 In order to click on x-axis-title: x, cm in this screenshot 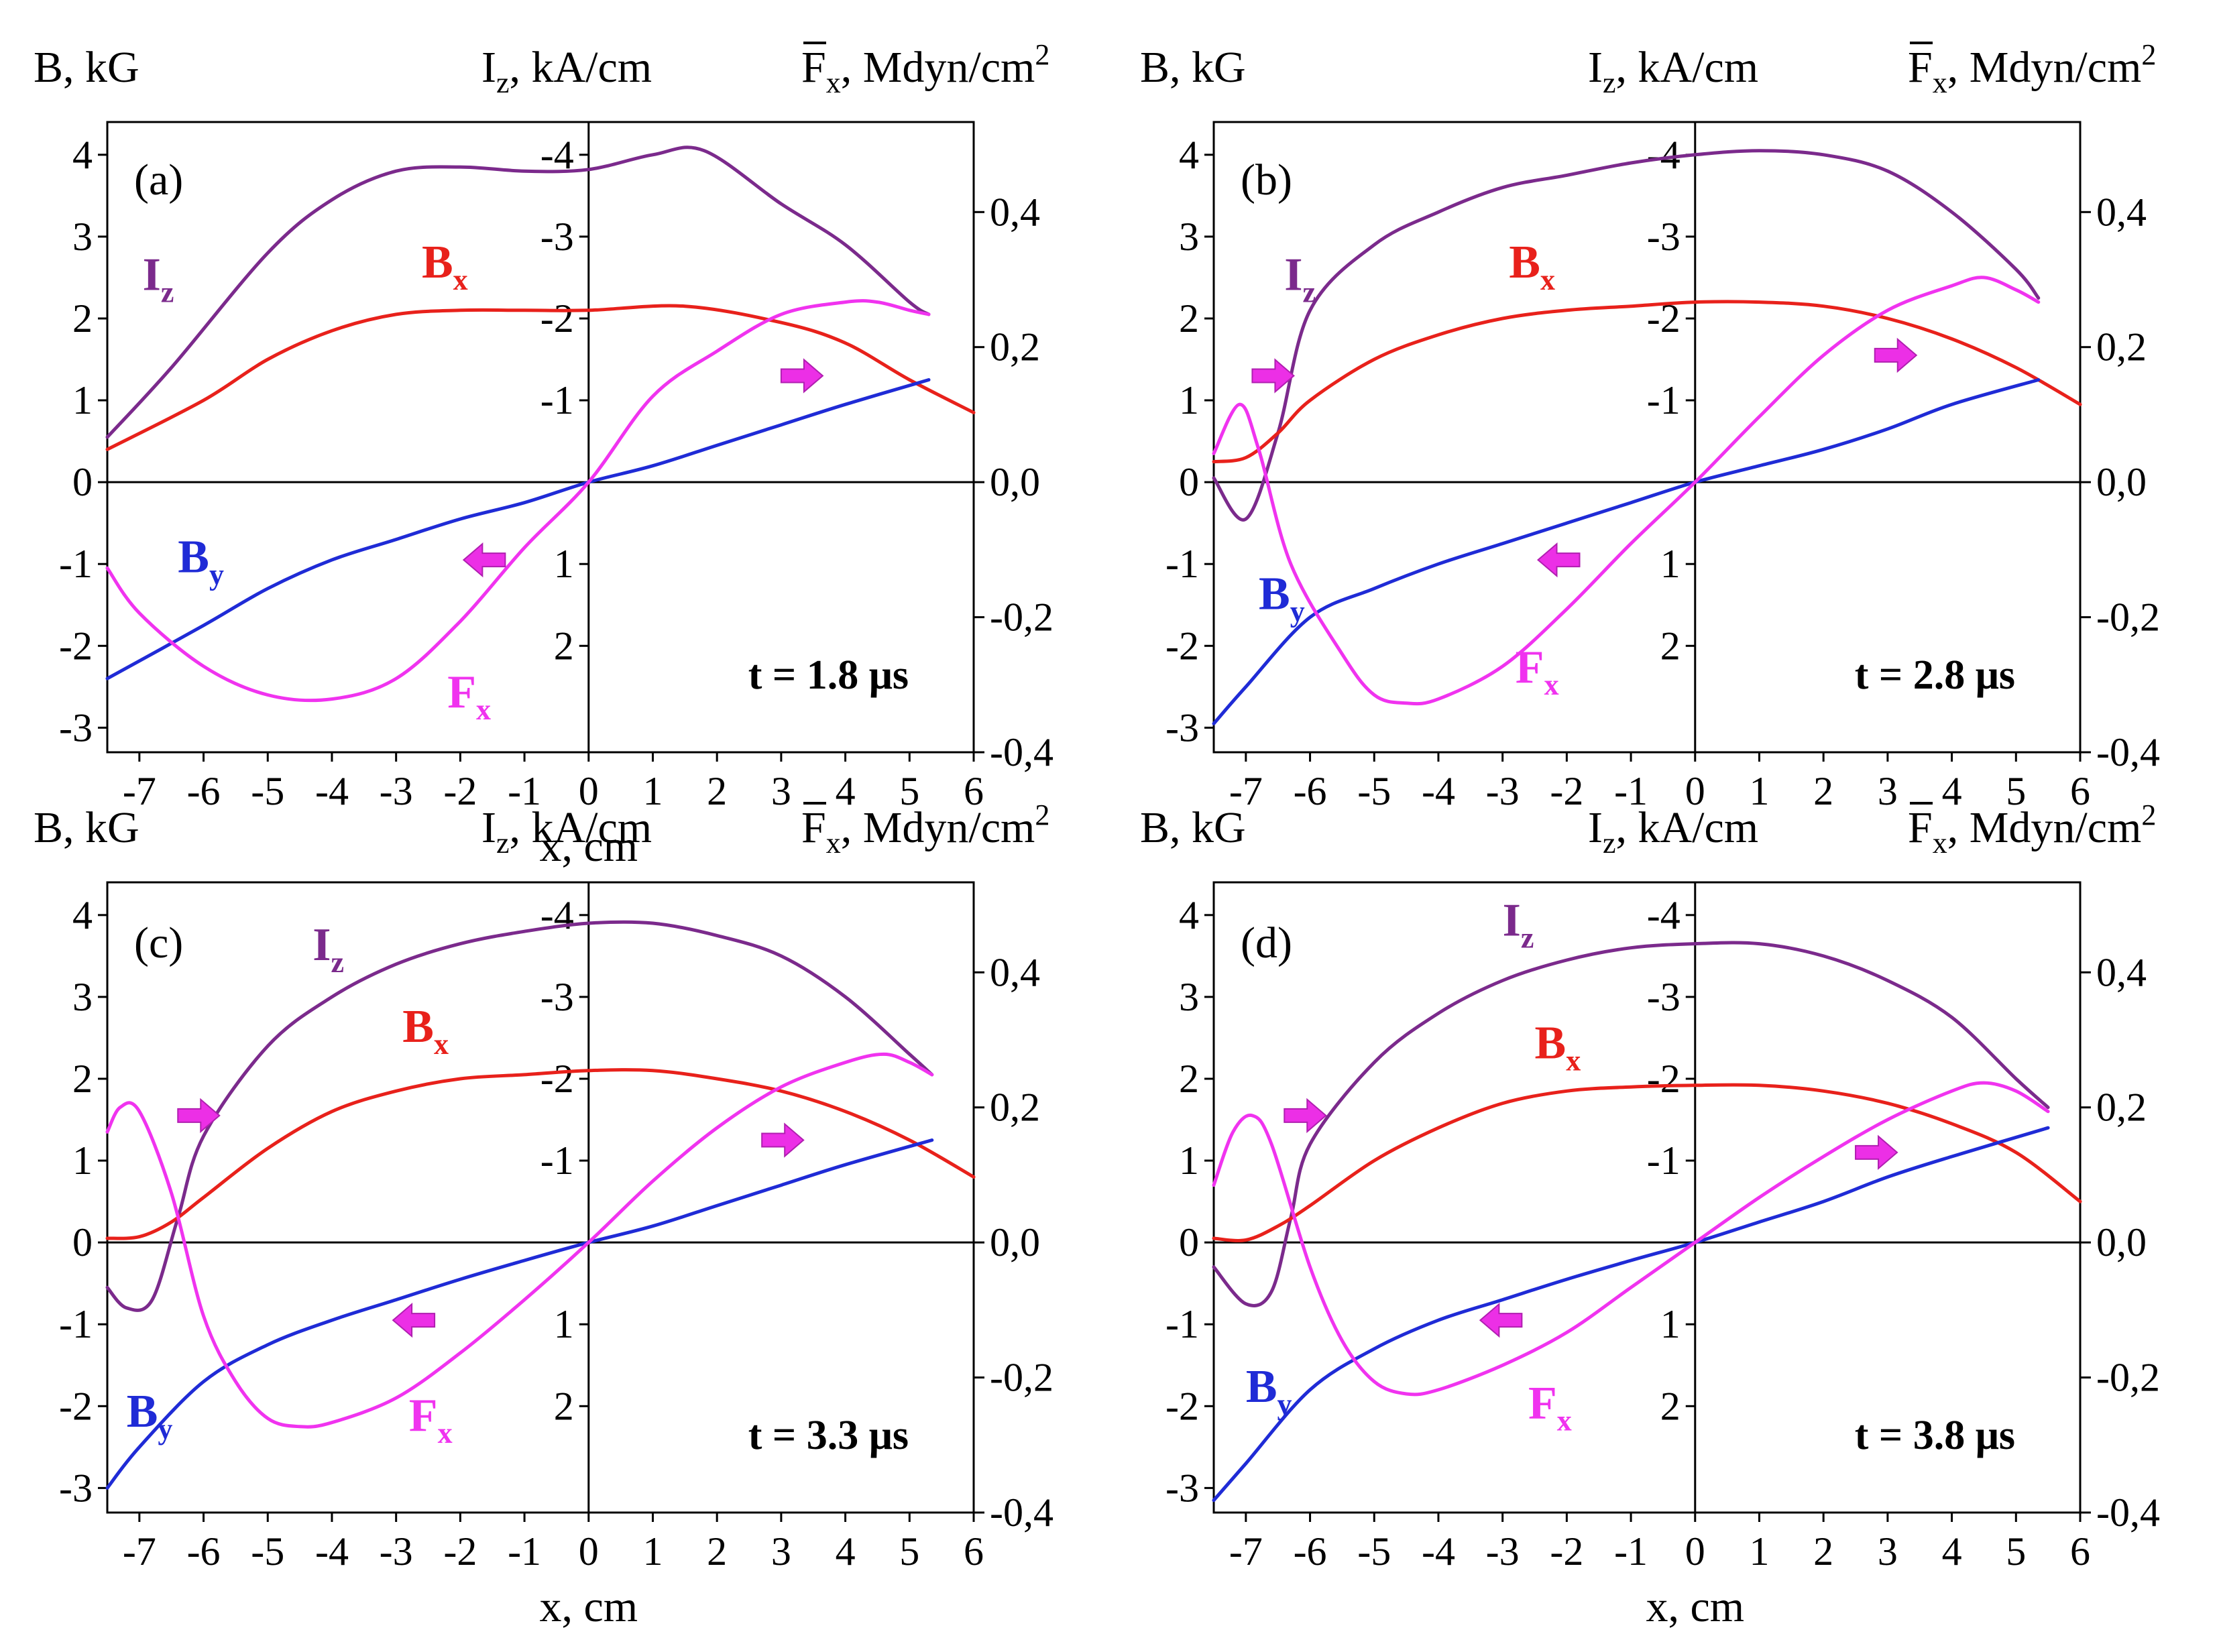, I will do `click(589, 846)`.